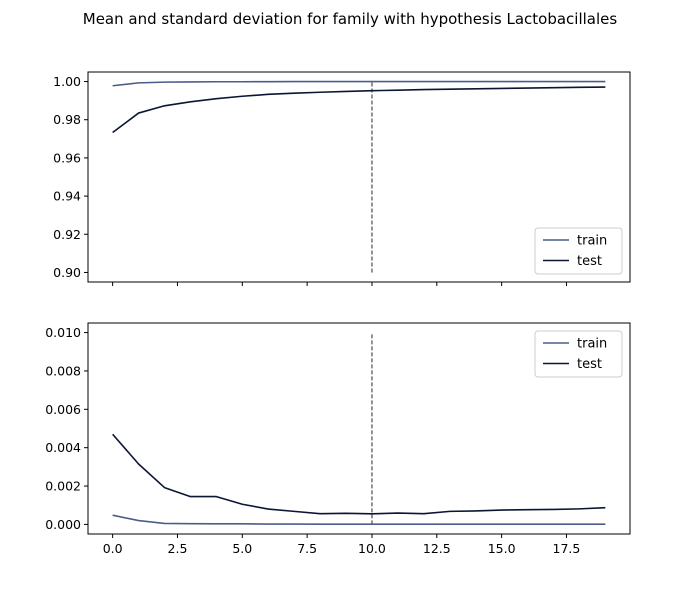 This screenshot has height=604, width=700. What do you see at coordinates (307, 548) in the screenshot?
I see `x-tick-label: 7.5` at bounding box center [307, 548].